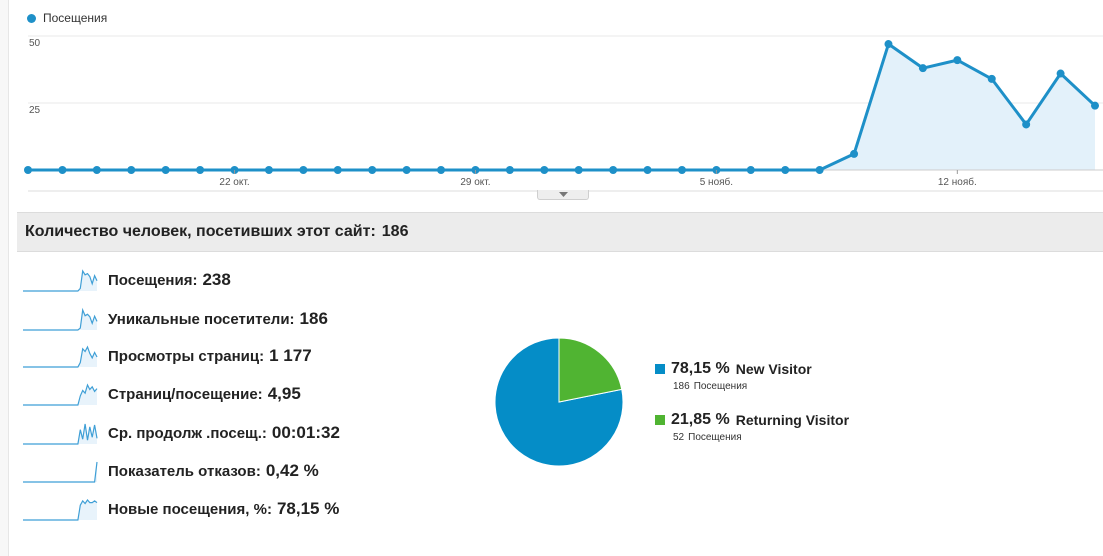  I want to click on pie-legend-returning: 21,85 % Returning Visitor 52 Посещения, so click(752, 427).